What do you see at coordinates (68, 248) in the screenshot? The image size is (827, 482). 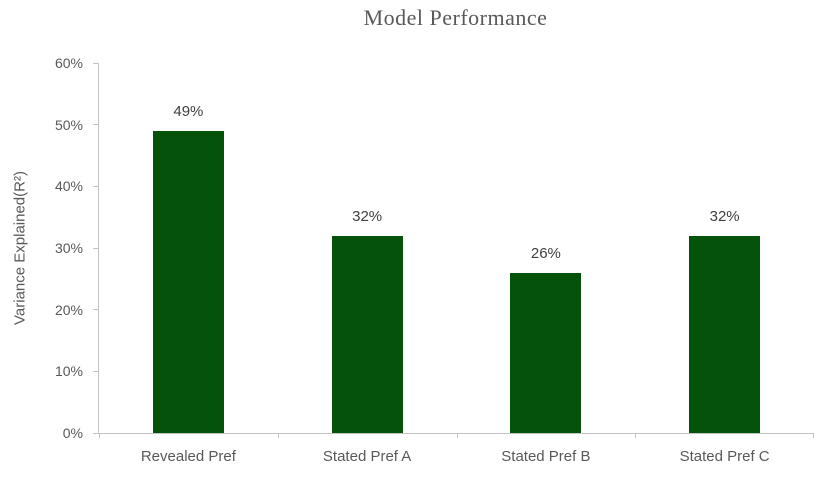 I see `y-axis-tick-label: 30%` at bounding box center [68, 248].